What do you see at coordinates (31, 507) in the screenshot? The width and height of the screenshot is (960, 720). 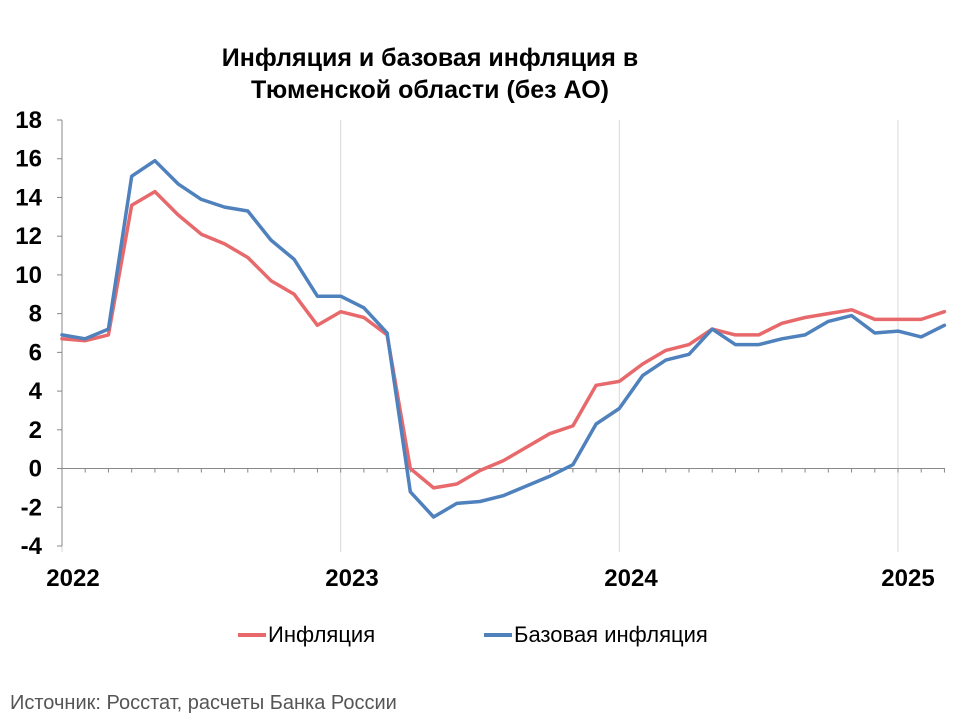 I see `y-tick-label: -2` at bounding box center [31, 507].